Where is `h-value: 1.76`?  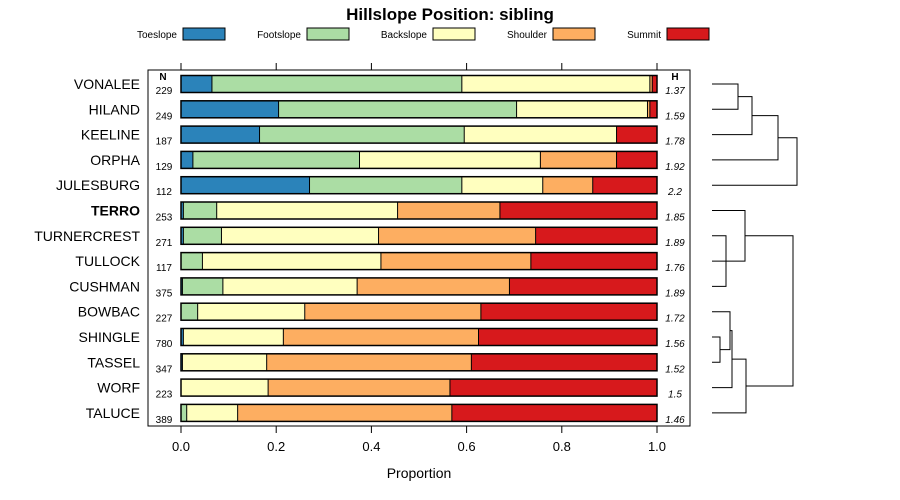
h-value: 1.76 is located at coordinates (675, 268).